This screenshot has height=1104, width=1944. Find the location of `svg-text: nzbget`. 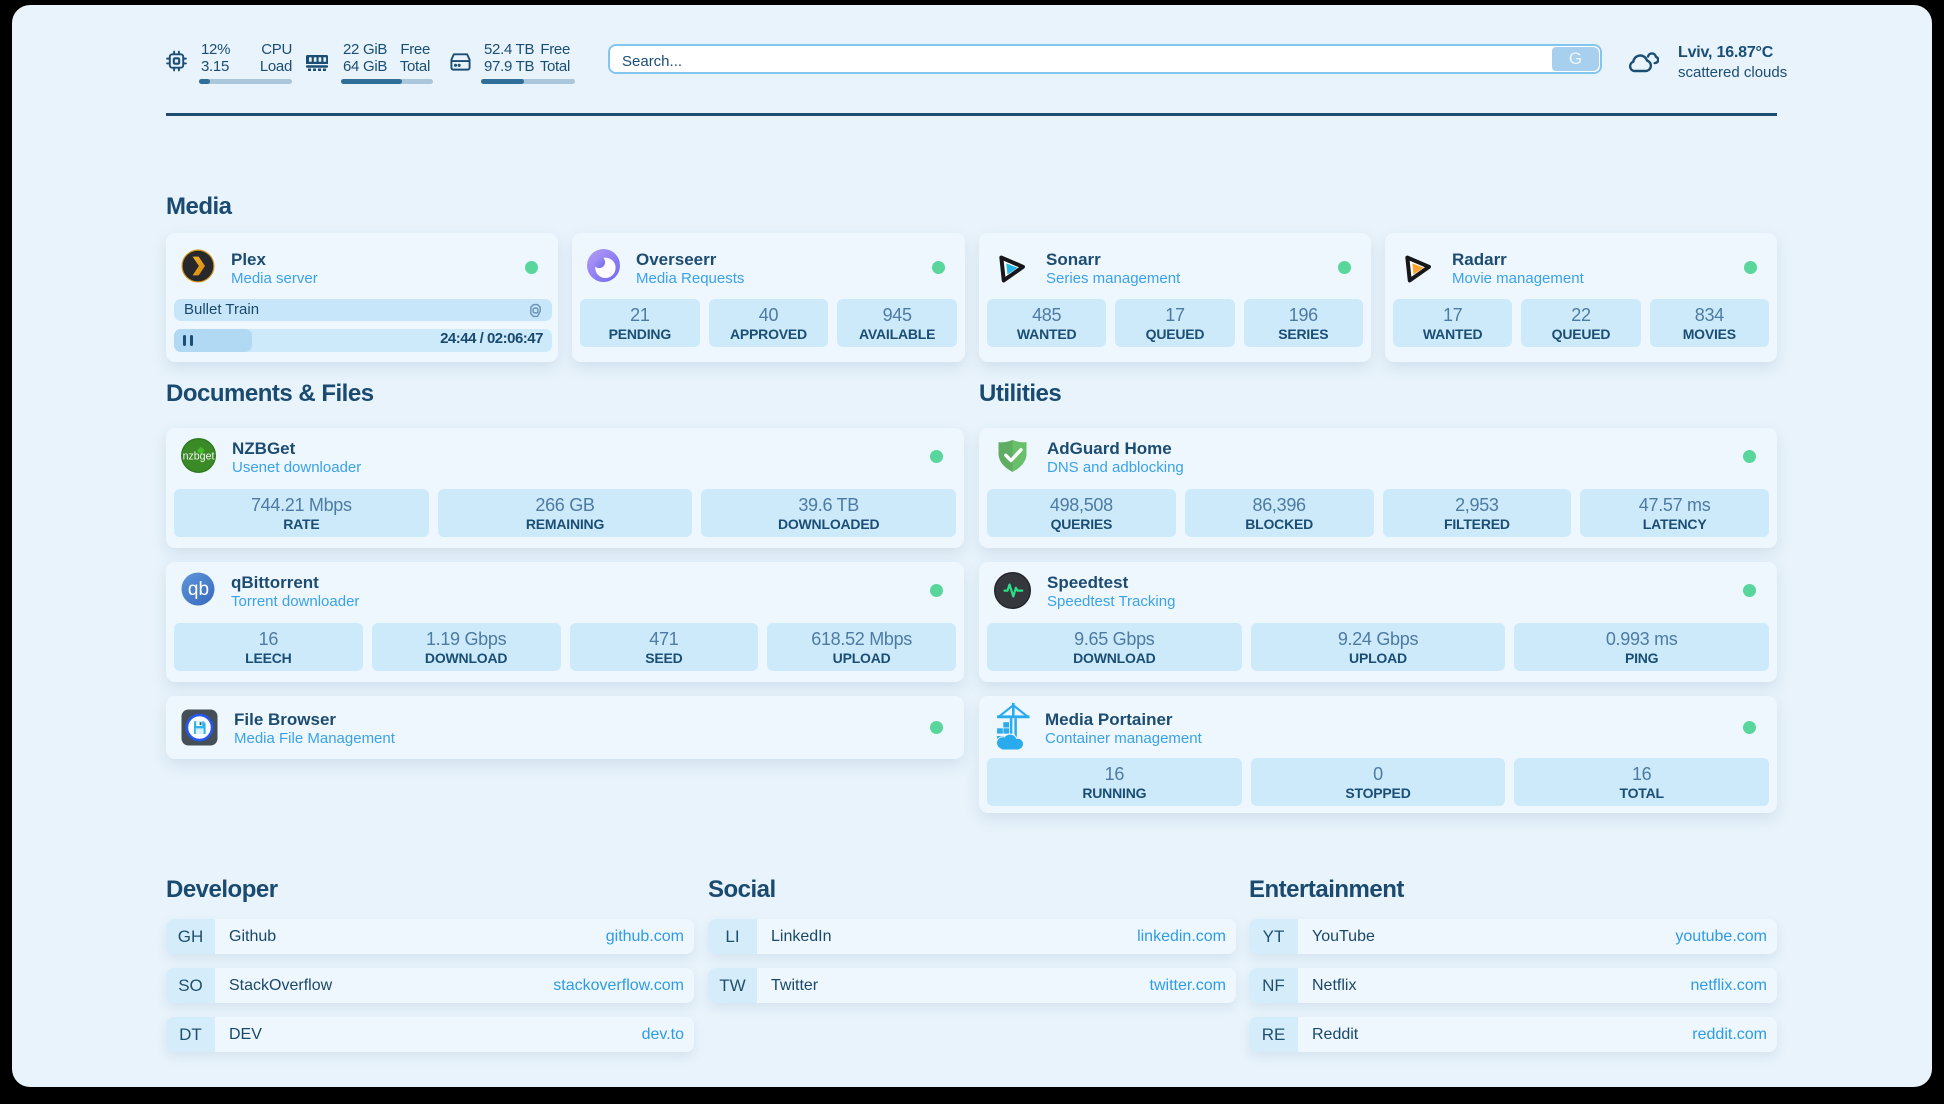

svg-text: nzbget is located at coordinates (199, 457).